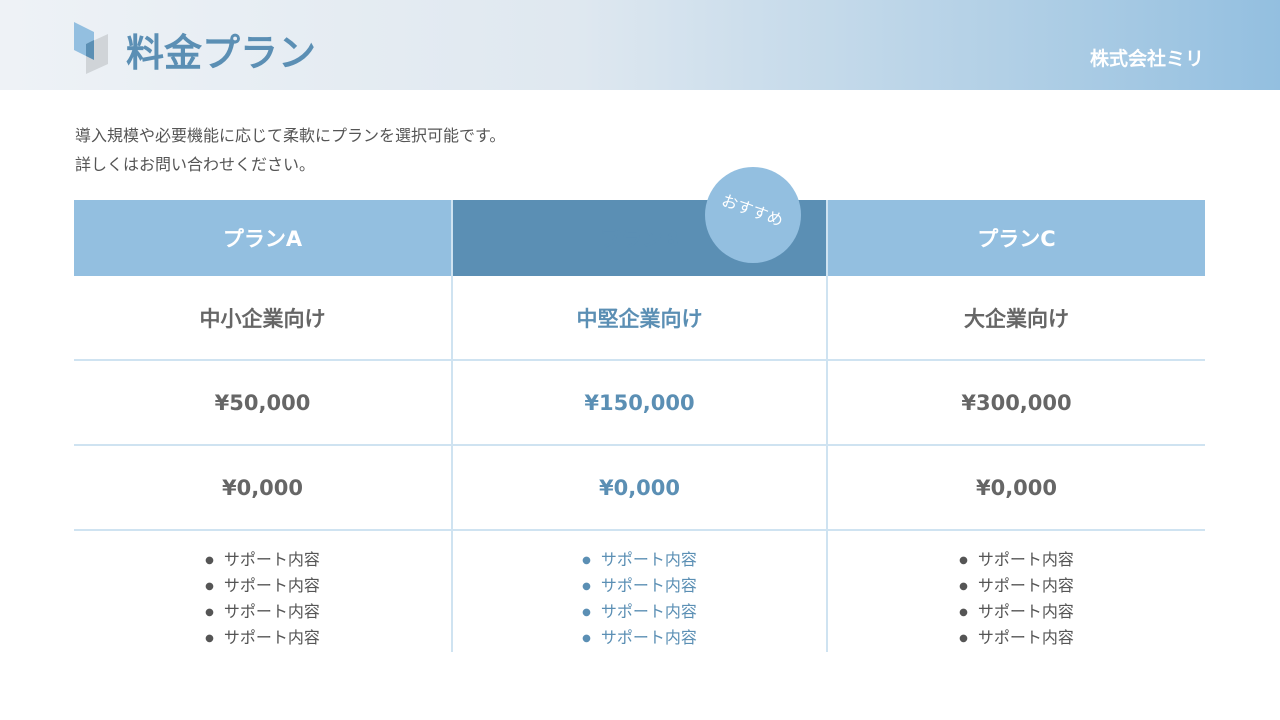 The height and width of the screenshot is (720, 1280). I want to click on plan-c-fee: ¥0,000, so click(1016, 488).